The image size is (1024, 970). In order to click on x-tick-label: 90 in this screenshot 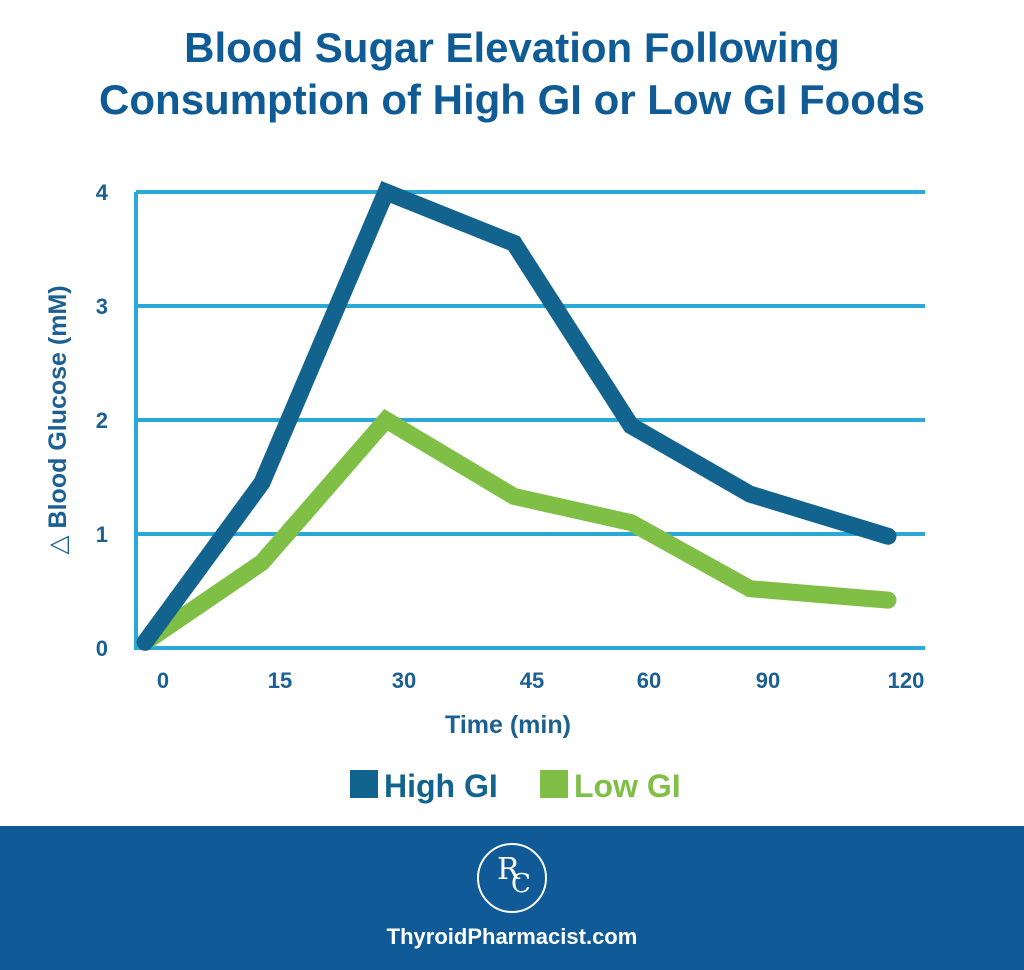, I will do `click(768, 680)`.